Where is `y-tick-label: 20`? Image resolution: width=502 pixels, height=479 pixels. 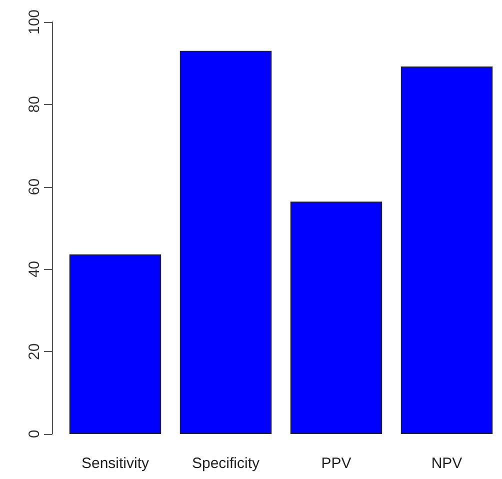 y-tick-label: 20 is located at coordinates (34, 351).